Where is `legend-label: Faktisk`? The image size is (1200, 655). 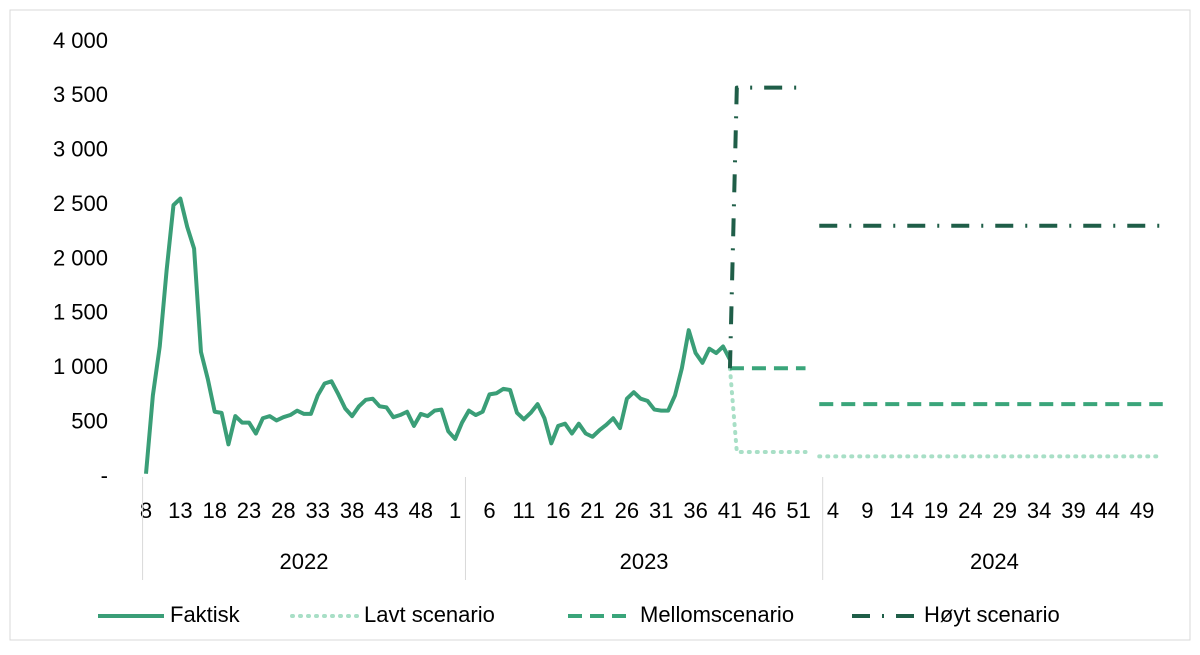
legend-label: Faktisk is located at coordinates (205, 614).